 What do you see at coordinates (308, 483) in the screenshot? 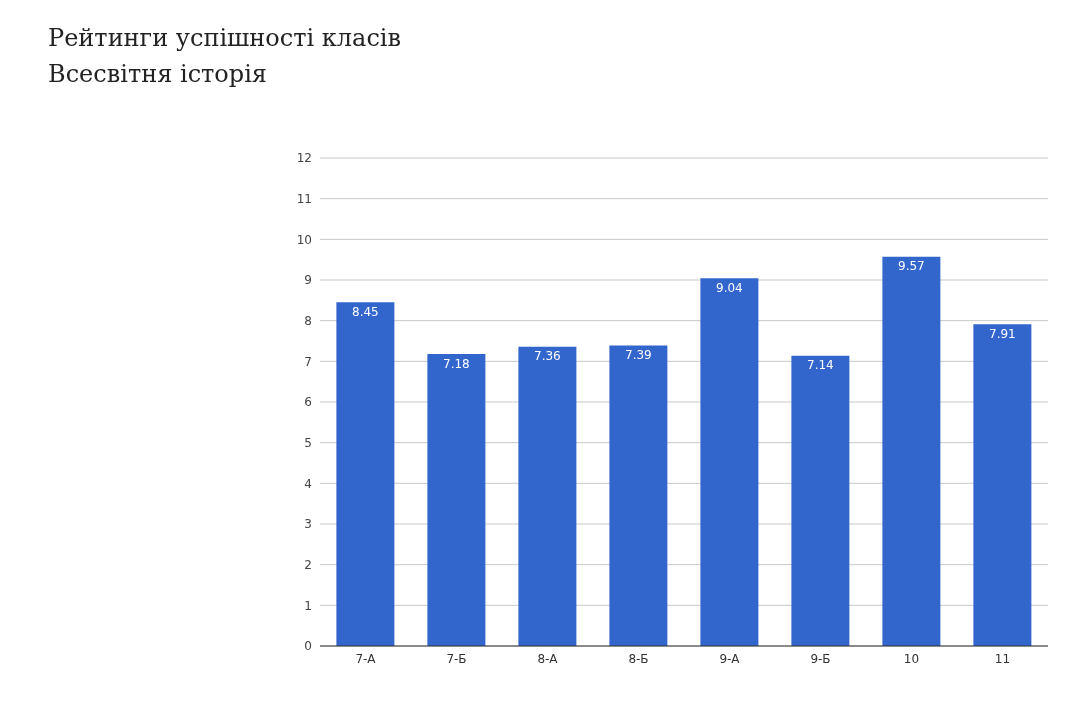
I see `y-tick-label: 4` at bounding box center [308, 483].